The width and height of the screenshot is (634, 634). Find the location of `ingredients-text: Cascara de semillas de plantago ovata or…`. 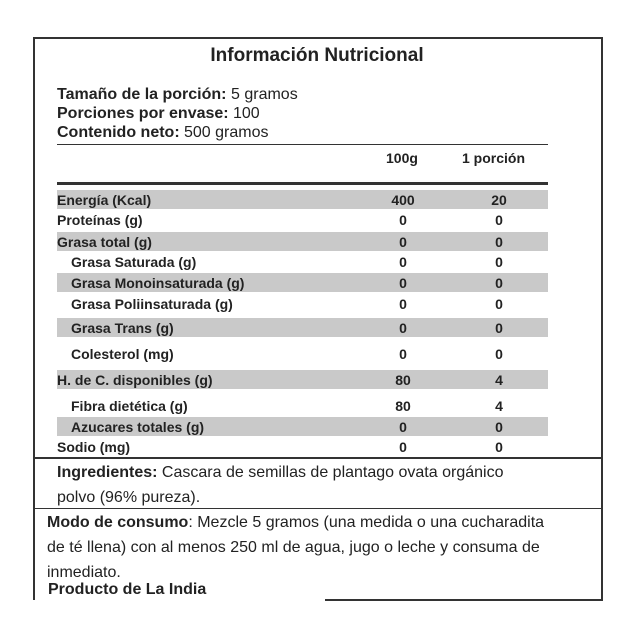

ingredients-text: Cascara de semillas de plantago ovata or… is located at coordinates (280, 485).